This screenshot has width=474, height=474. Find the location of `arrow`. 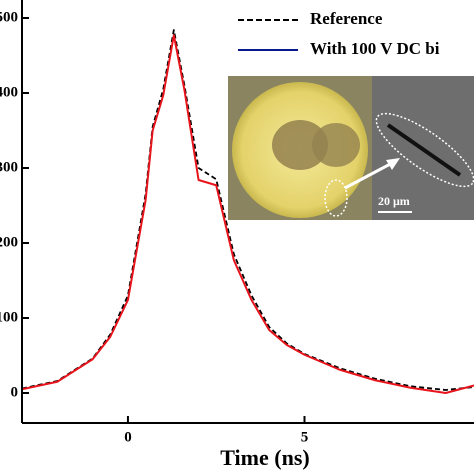

arrow is located at coordinates (369, 175).